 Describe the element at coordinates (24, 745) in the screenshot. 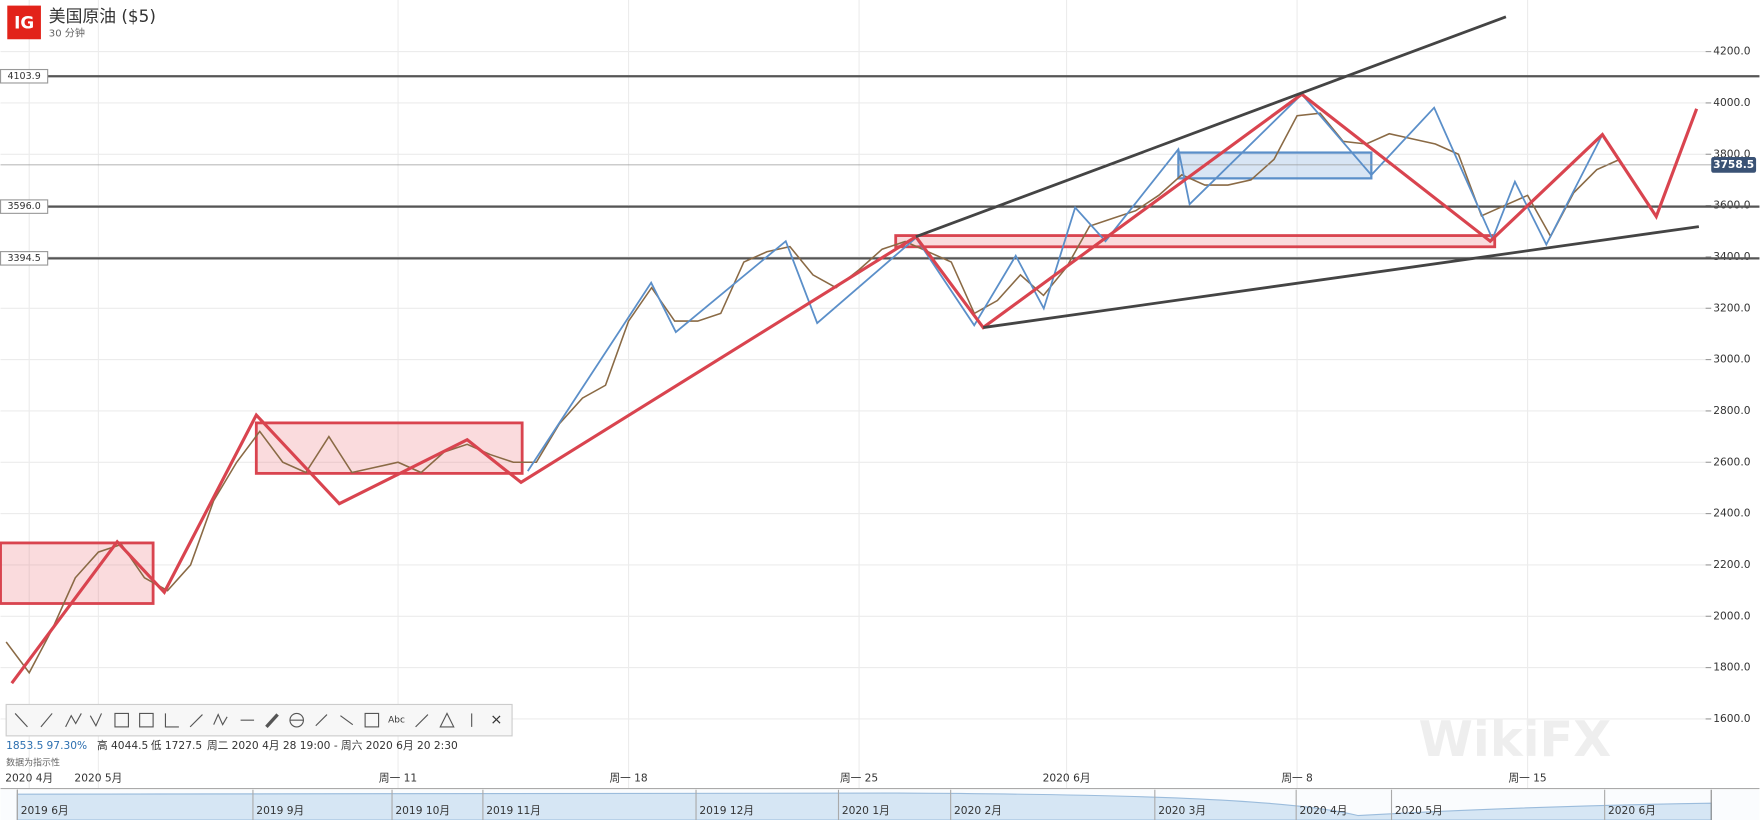

I see `stat-last: 1853.5` at that location.